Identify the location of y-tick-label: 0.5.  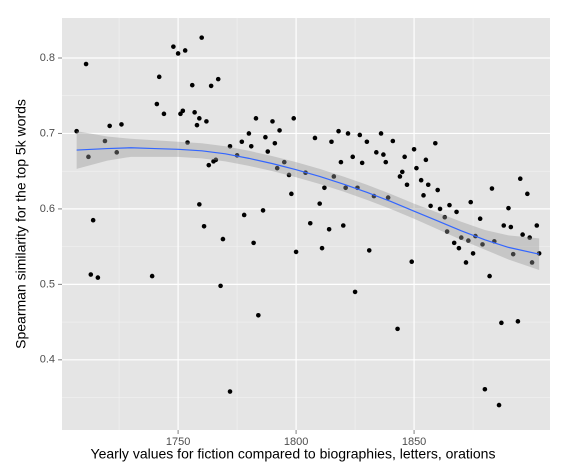
(47, 284).